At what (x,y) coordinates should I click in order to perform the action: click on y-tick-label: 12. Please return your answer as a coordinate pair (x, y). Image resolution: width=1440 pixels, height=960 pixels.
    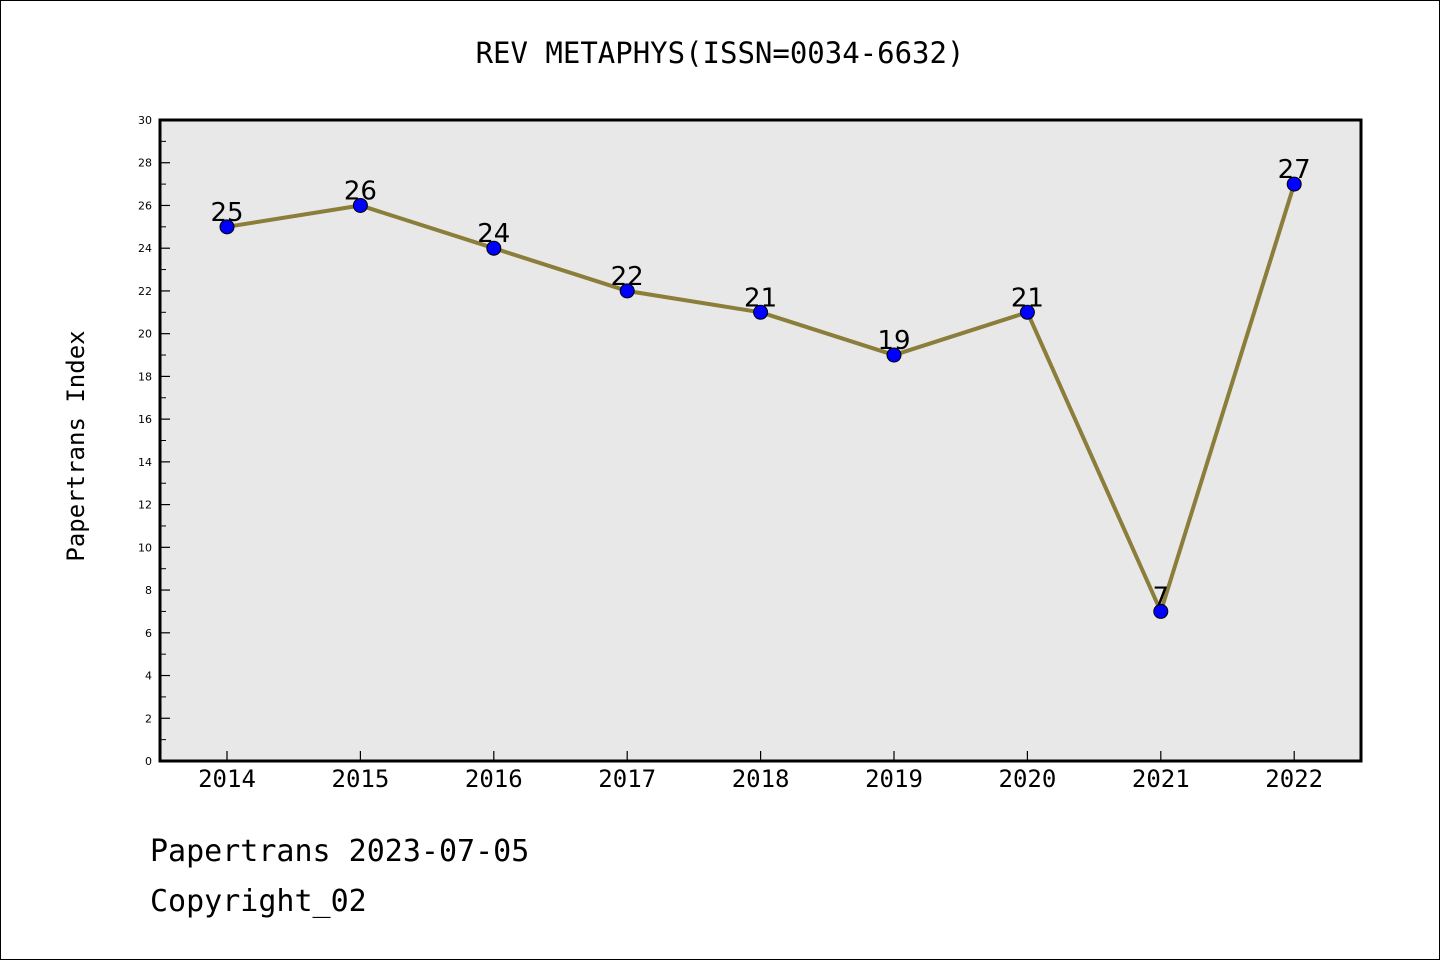
    Looking at the image, I should click on (145, 505).